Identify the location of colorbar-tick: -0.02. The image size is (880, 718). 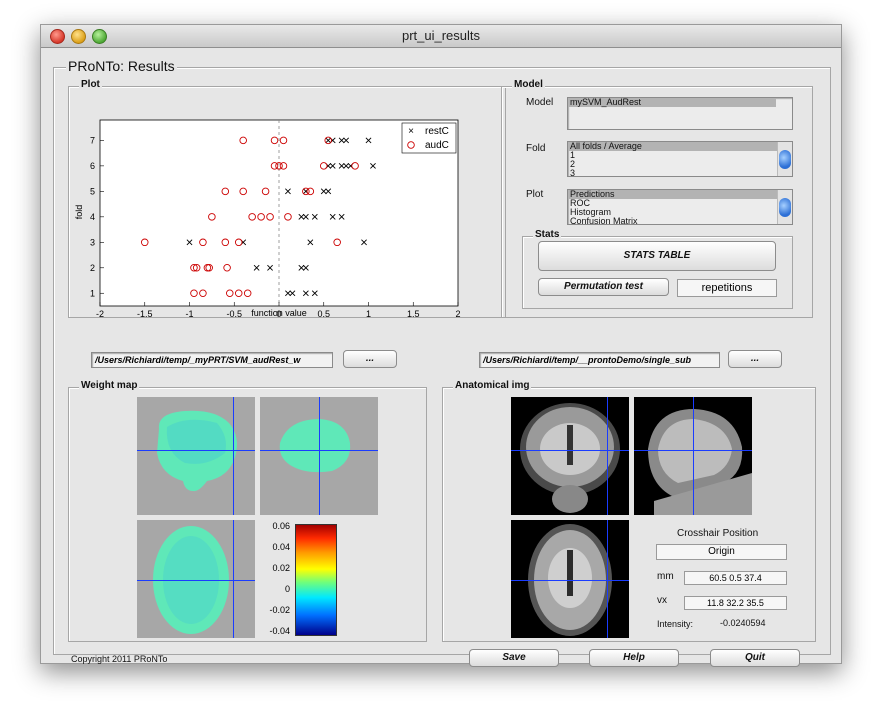
(279, 610).